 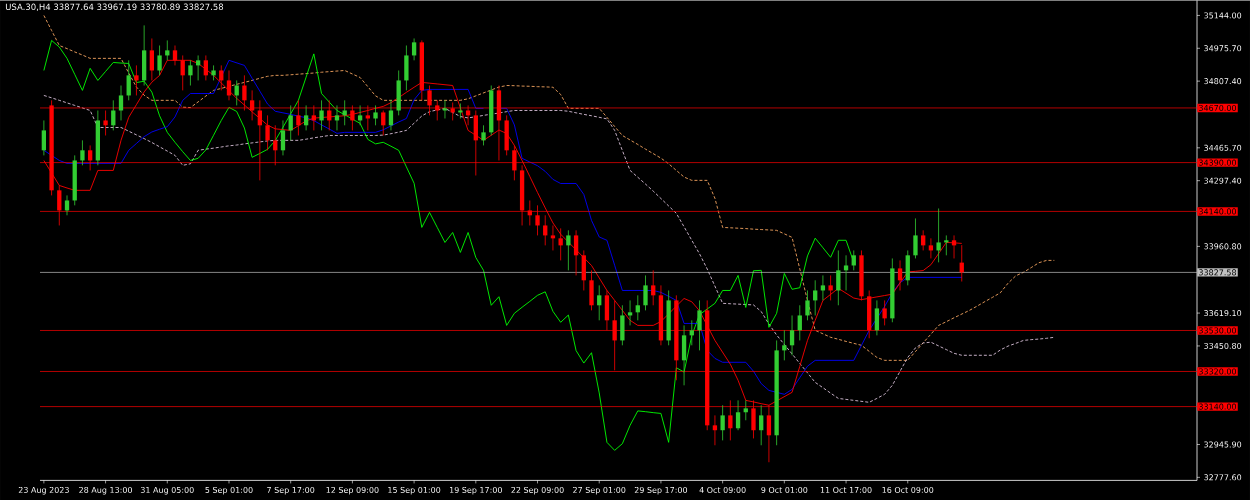 What do you see at coordinates (1223, 246) in the screenshot?
I see `y-tick-label: 33960.80` at bounding box center [1223, 246].